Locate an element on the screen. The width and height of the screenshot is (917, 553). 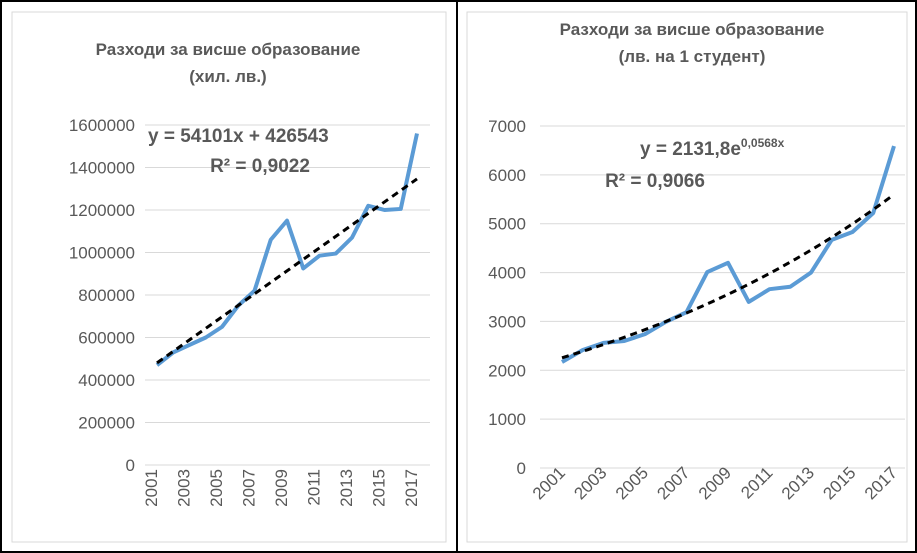
equation-text: y = 2131,8e is located at coordinates (690, 149).